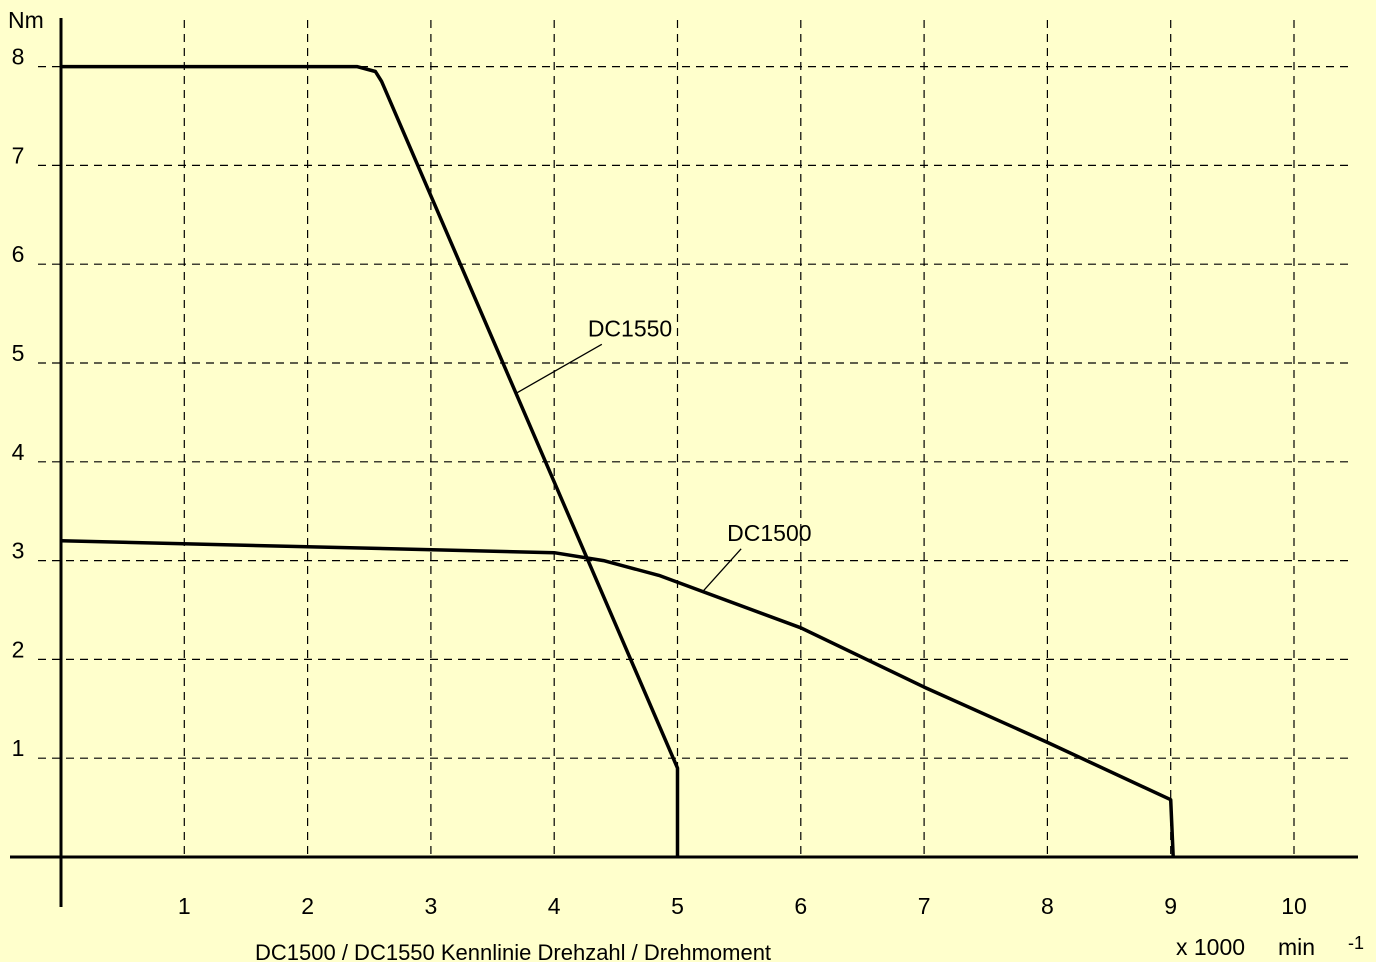  What do you see at coordinates (26, 20) in the screenshot?
I see `y-axis-label: Nm` at bounding box center [26, 20].